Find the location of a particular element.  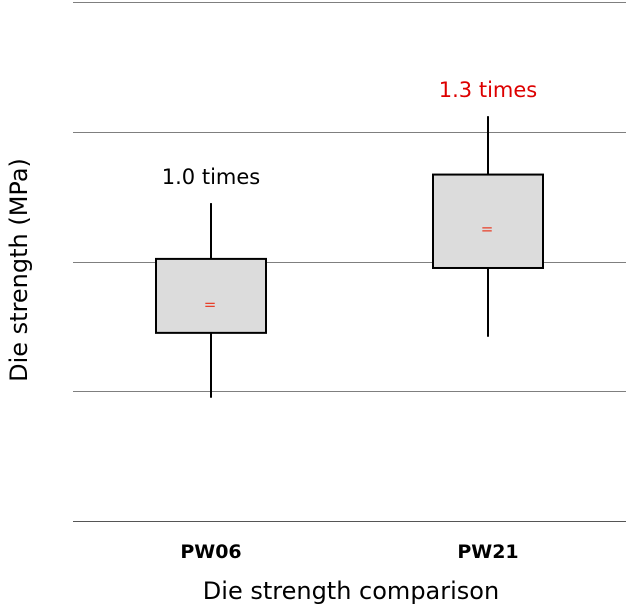

ratio-annotation: 1.0 times is located at coordinates (211, 177).